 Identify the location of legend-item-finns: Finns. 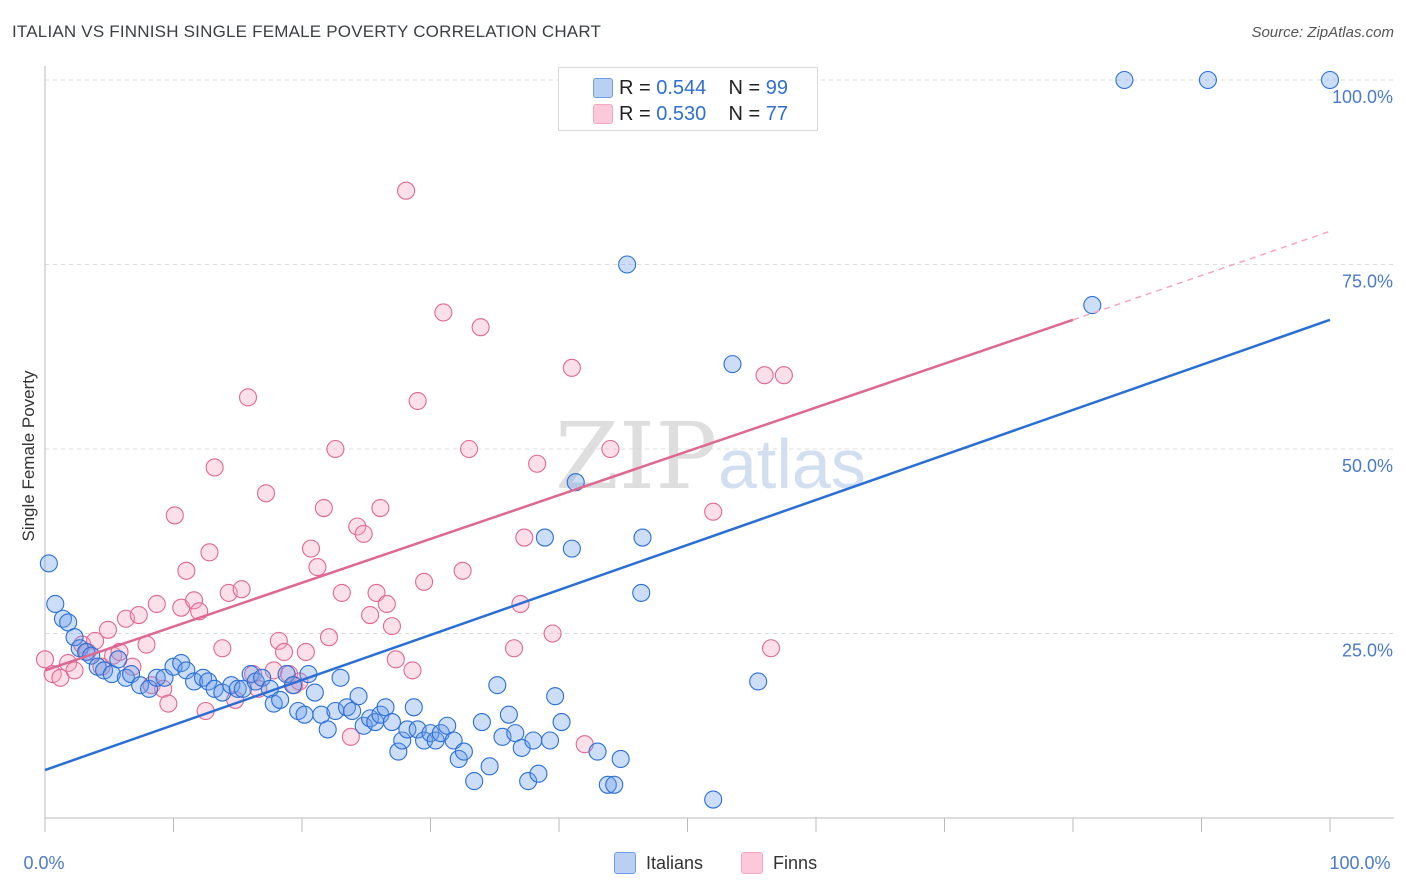
(779, 863).